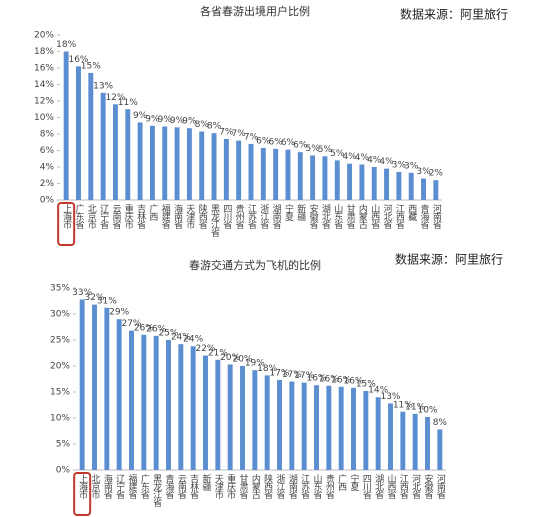 This screenshot has width=553, height=517. What do you see at coordinates (337, 217) in the screenshot?
I see `x-tick-label: 山东省` at bounding box center [337, 217].